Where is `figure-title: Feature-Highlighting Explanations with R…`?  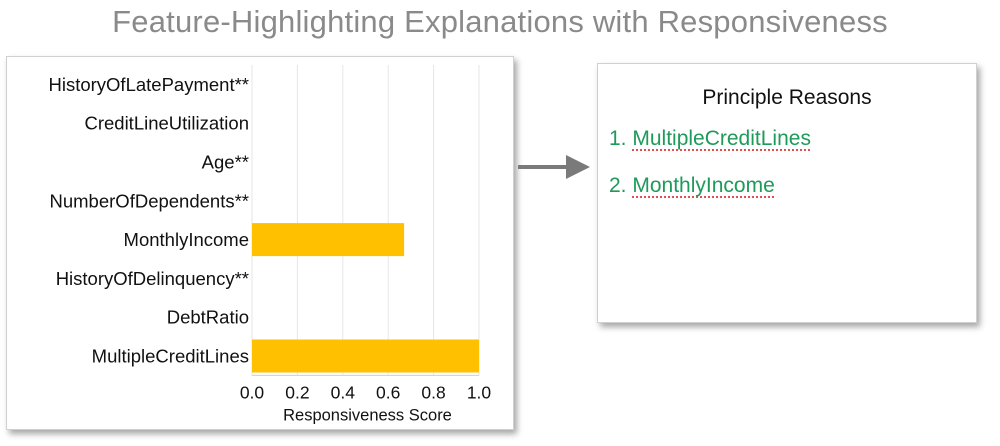
figure-title: Feature-Highlighting Explanations with R… is located at coordinates (500, 21).